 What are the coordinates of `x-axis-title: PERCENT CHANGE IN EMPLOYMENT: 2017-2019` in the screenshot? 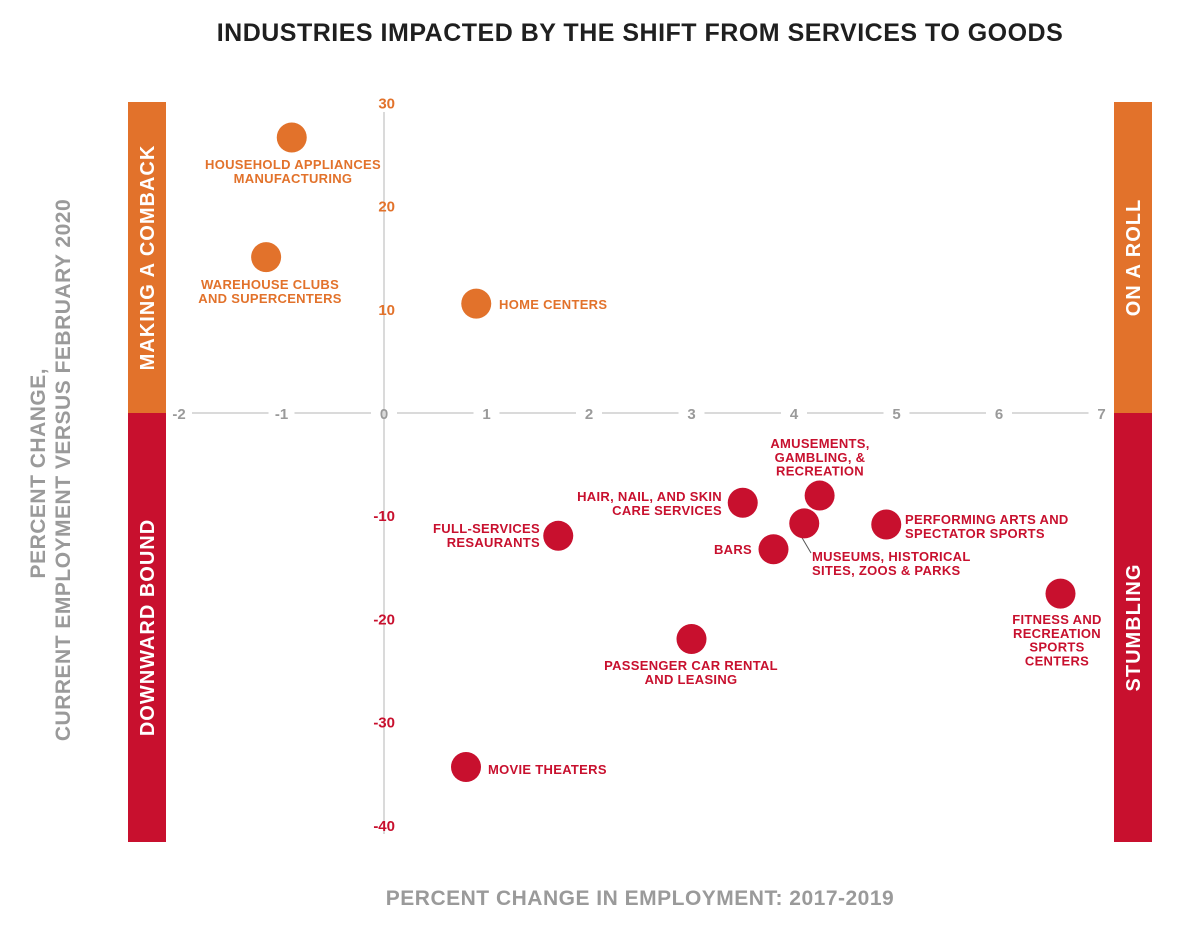 It's located at (640, 898).